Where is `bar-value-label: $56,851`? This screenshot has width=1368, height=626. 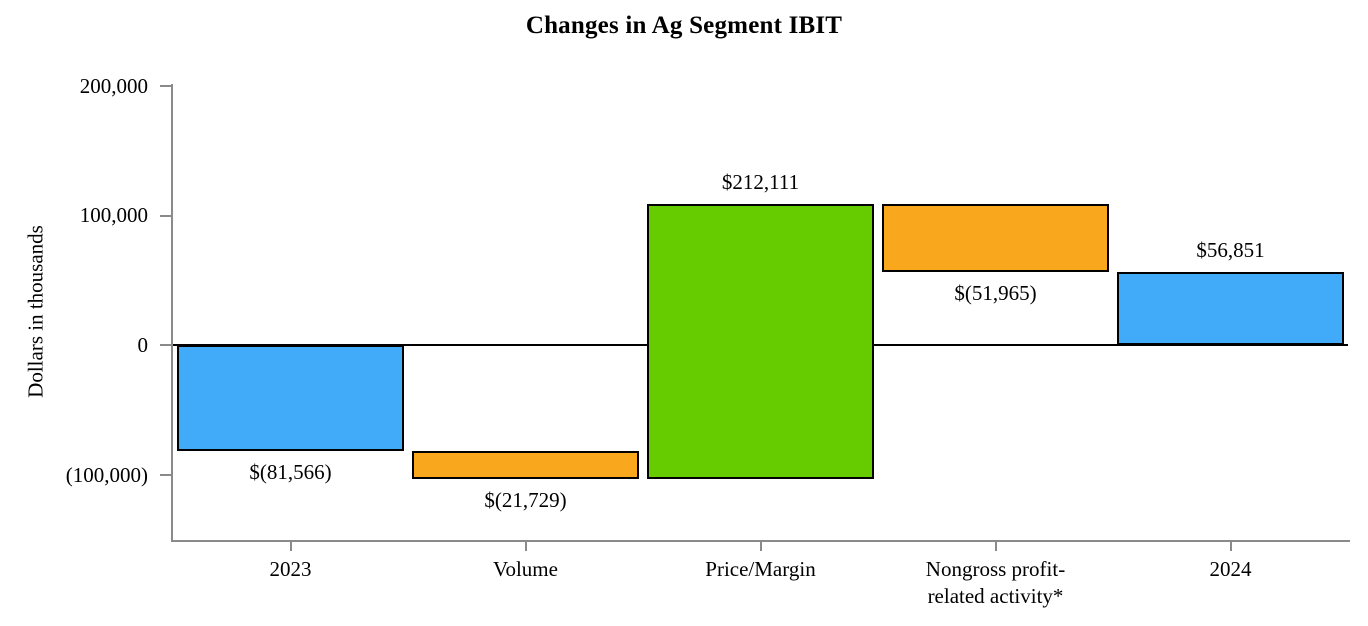
bar-value-label: $56,851 is located at coordinates (1230, 249).